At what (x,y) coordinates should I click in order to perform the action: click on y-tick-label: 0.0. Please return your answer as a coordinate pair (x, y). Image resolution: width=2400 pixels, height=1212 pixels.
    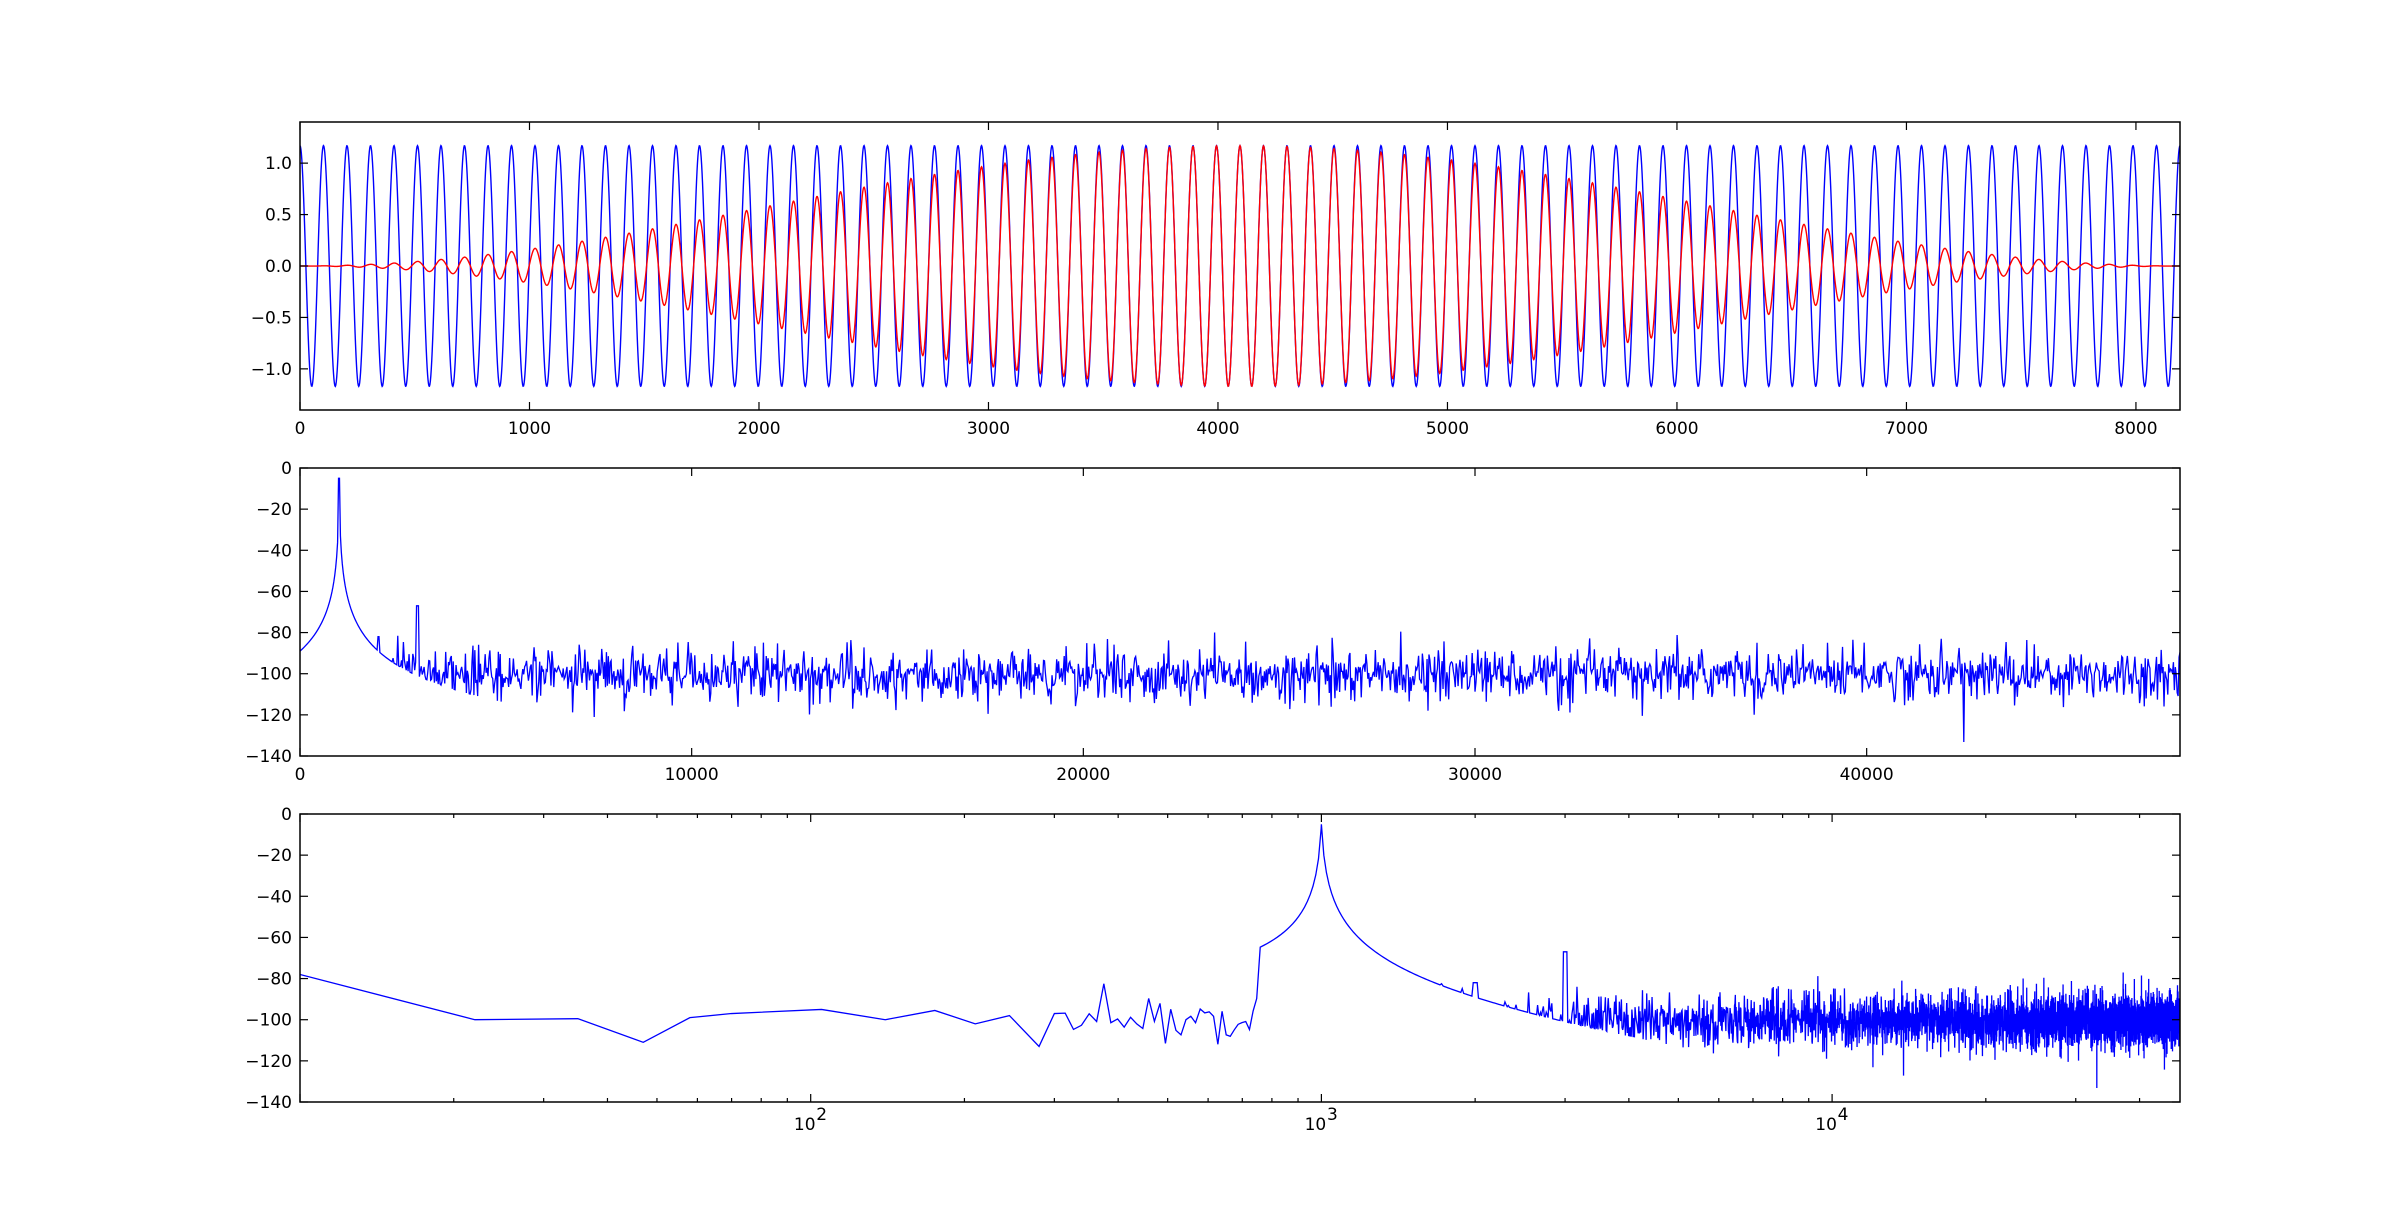
    Looking at the image, I should click on (278, 267).